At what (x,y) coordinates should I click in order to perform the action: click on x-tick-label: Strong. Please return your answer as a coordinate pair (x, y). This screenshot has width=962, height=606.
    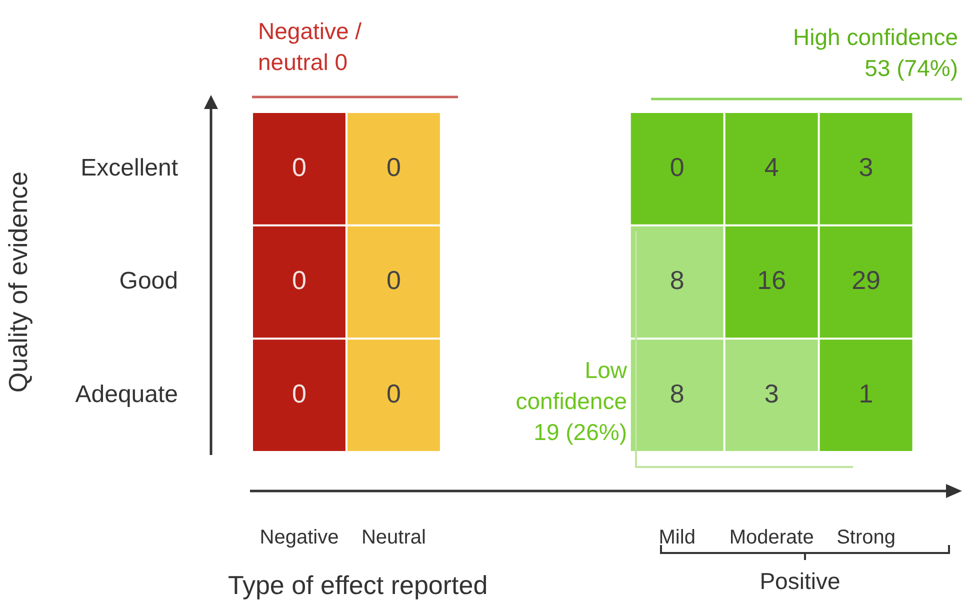
    Looking at the image, I should click on (866, 537).